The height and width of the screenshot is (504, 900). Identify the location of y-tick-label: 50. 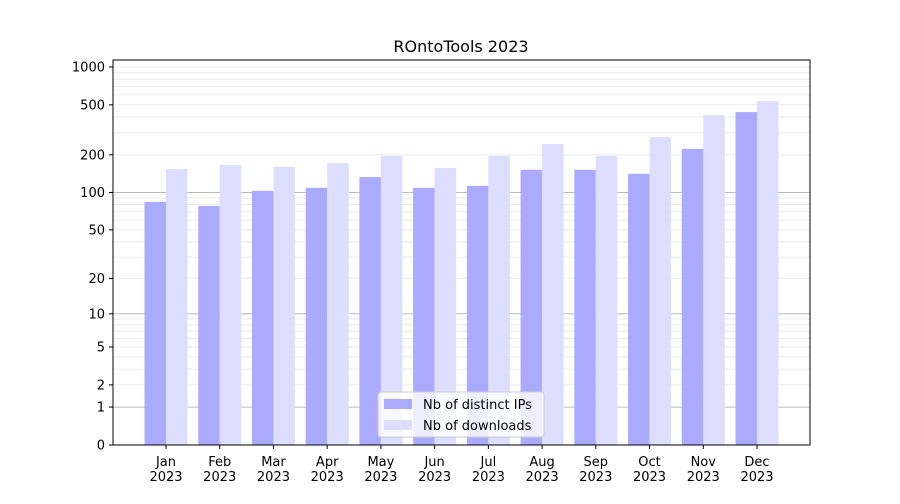
(96, 230).